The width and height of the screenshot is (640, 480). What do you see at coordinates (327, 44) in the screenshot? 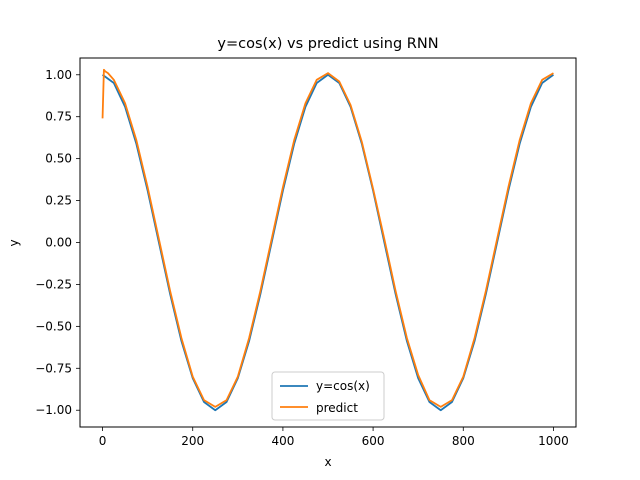
I see `chart-title: y=cos(x) vs predict using RNN` at bounding box center [327, 44].